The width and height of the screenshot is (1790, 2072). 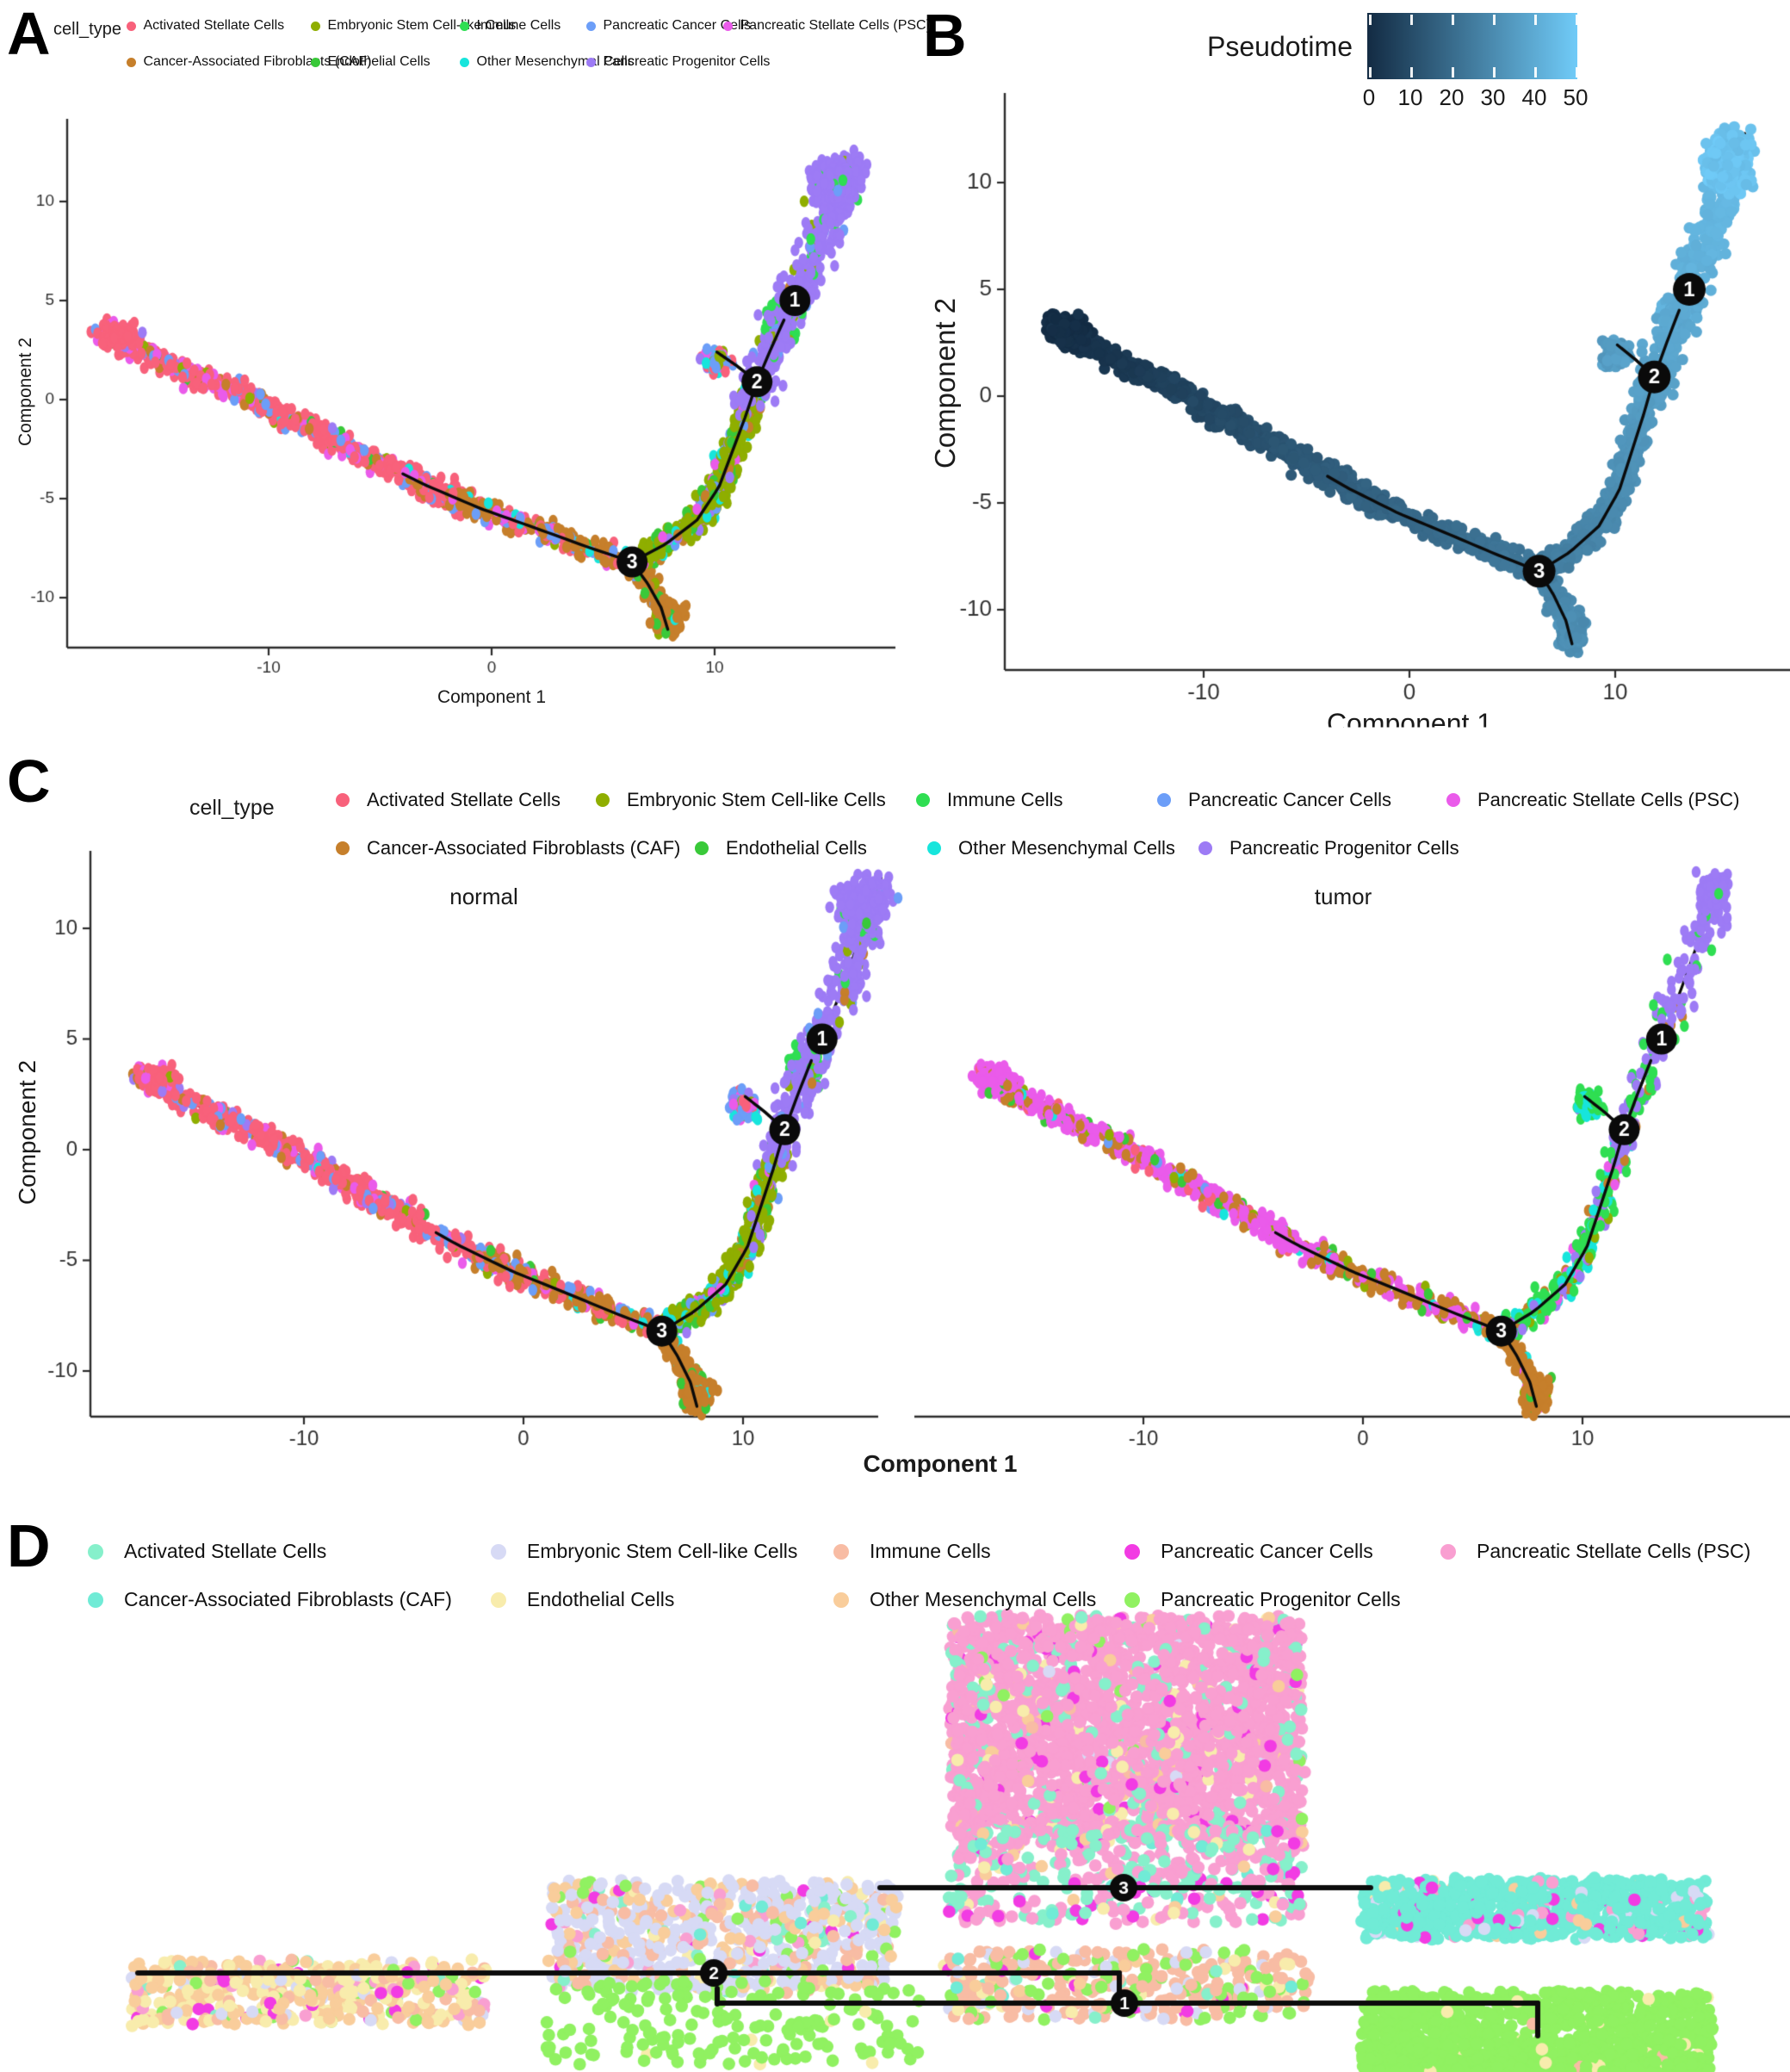 I want to click on panel-a-x-axis-title: Component 1, so click(x=492, y=697).